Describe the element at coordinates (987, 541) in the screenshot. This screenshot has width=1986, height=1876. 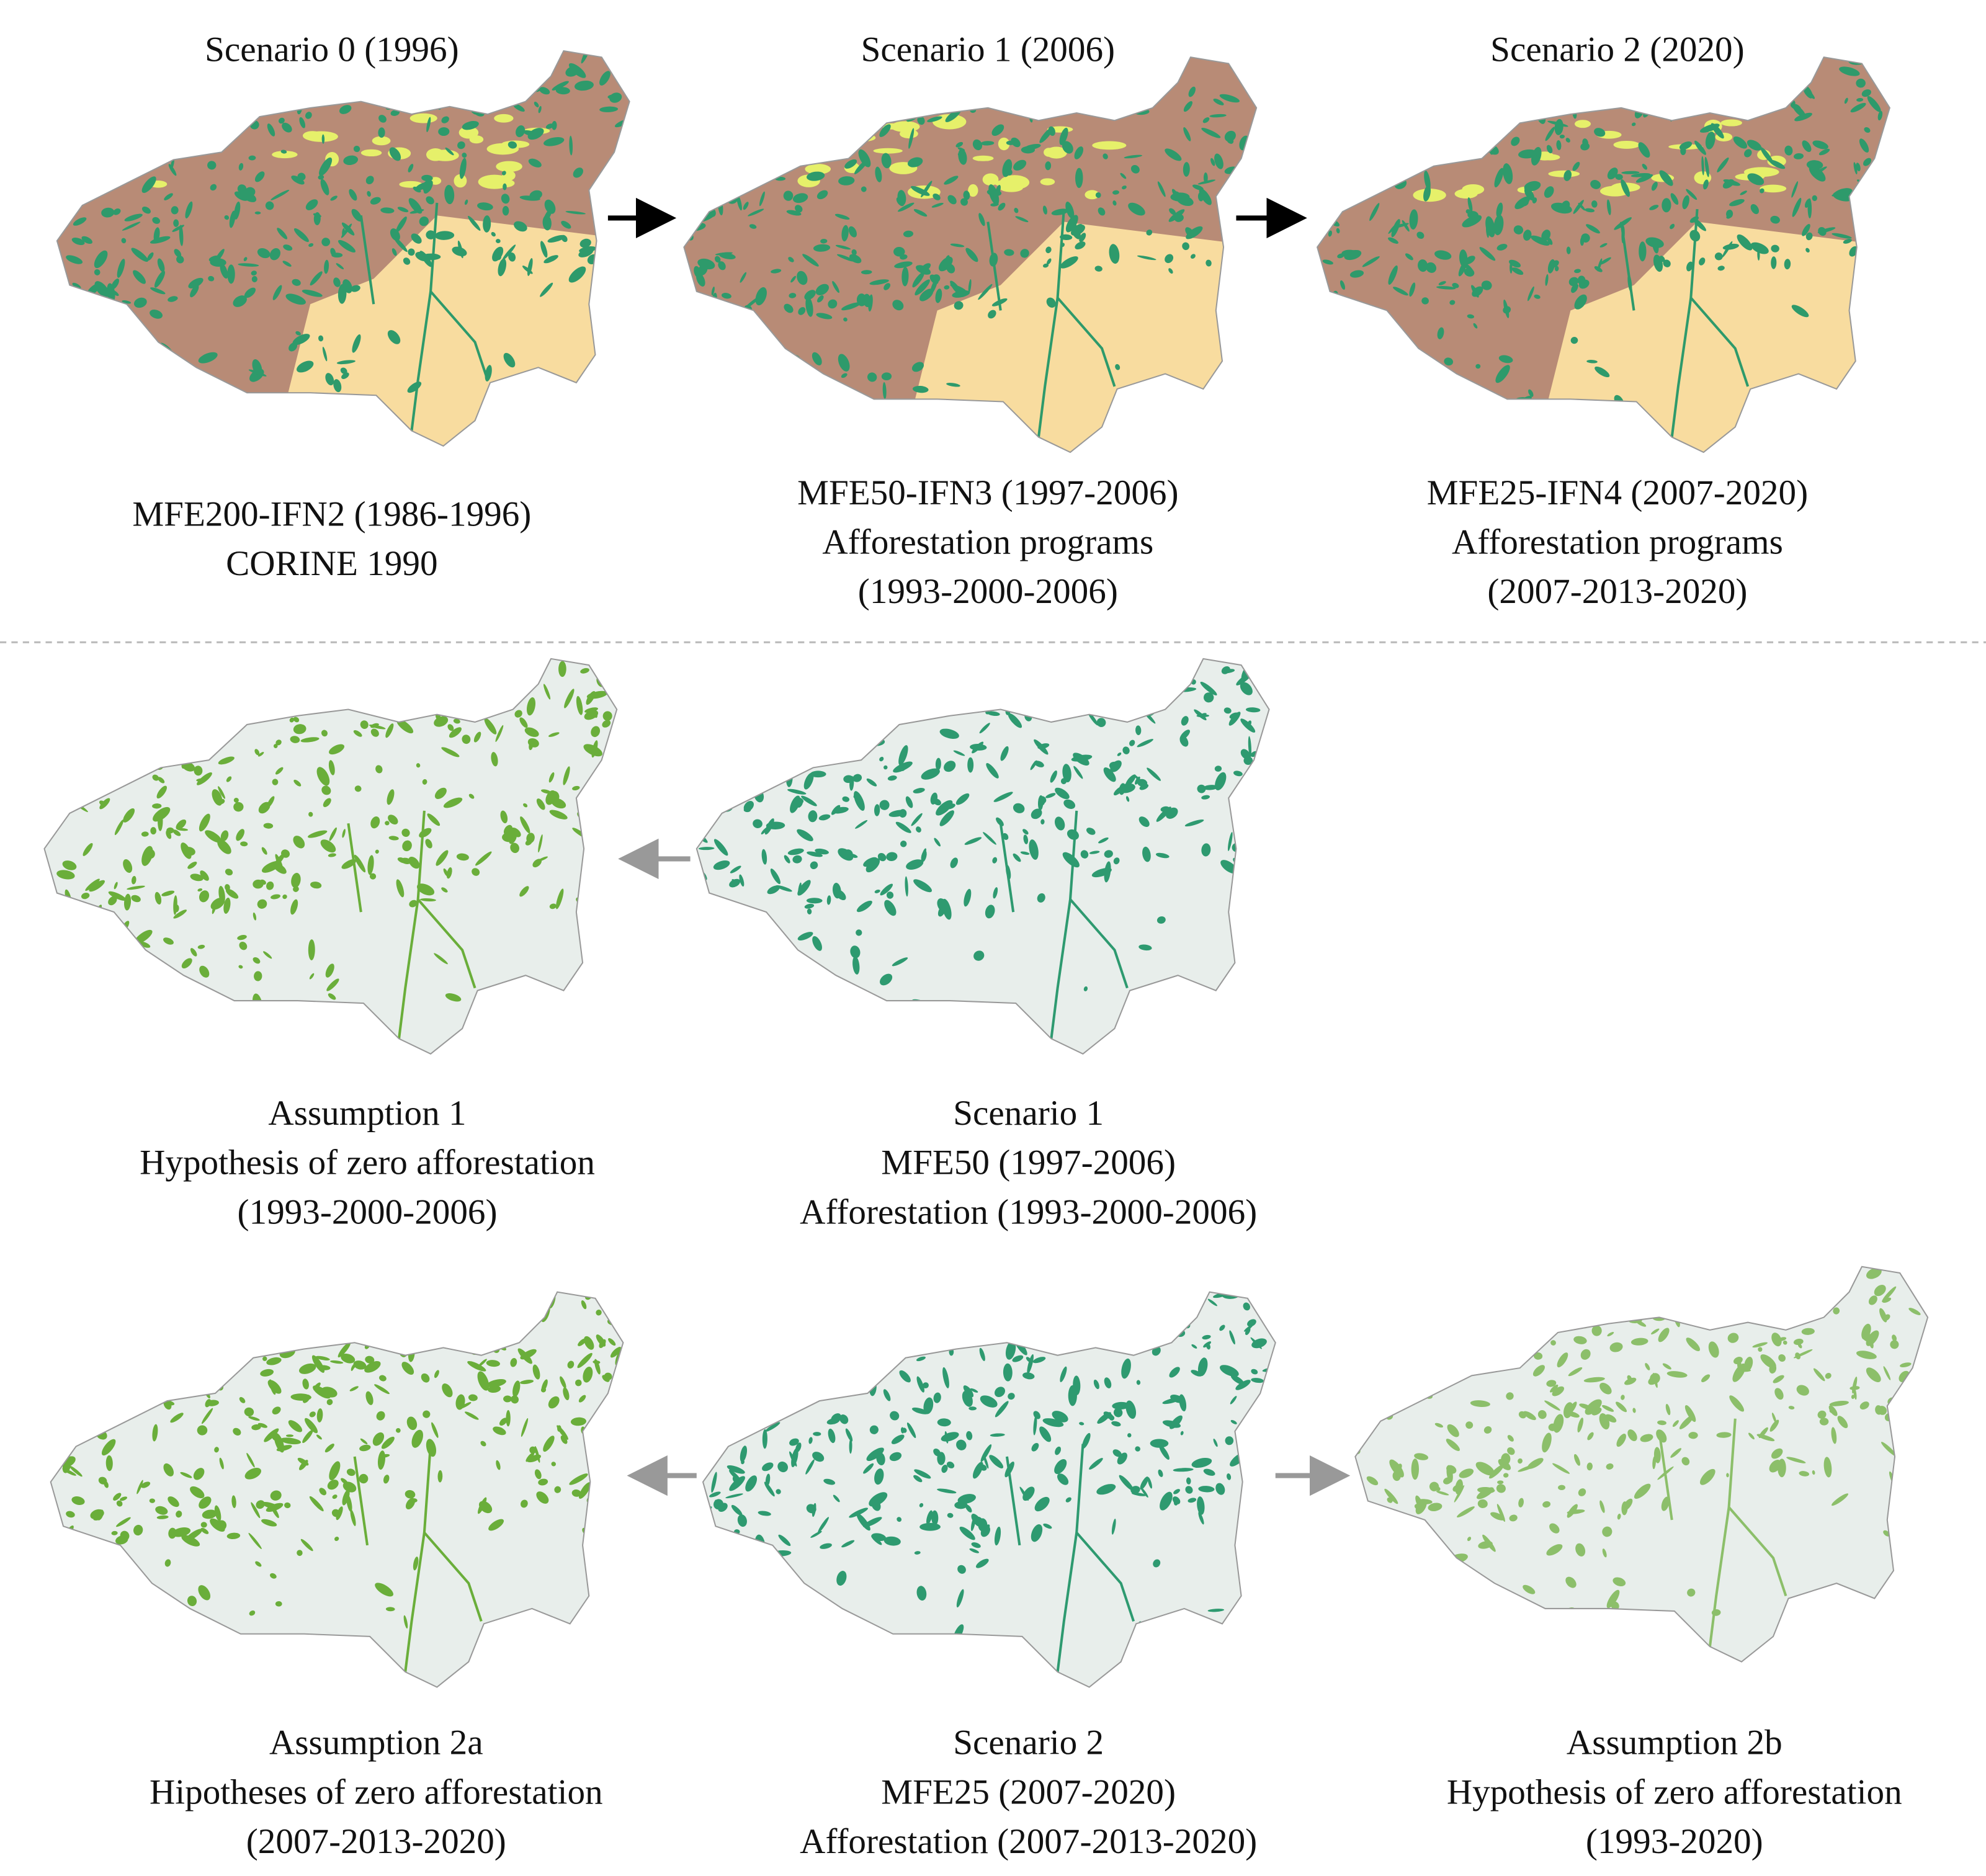
I see `panel-caption: Afforestation programs` at that location.